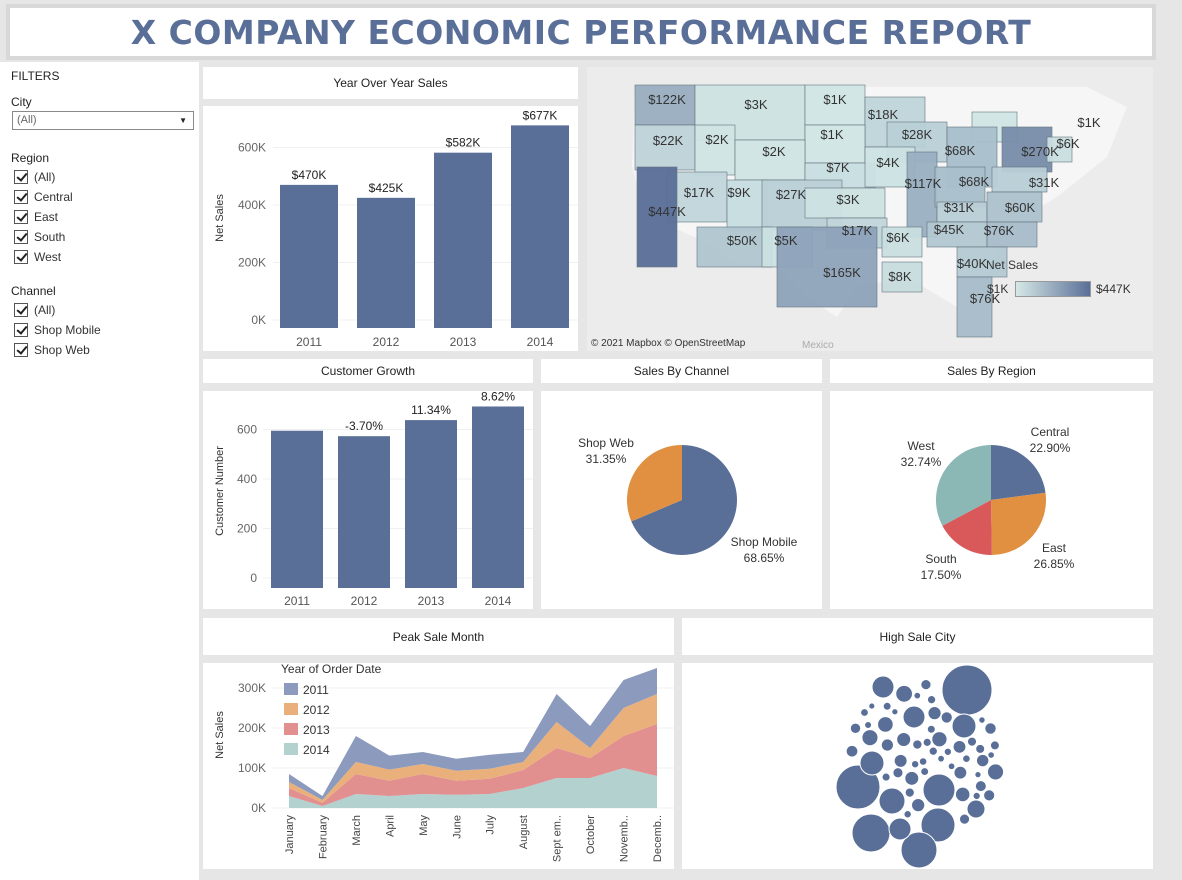  What do you see at coordinates (45, 177) in the screenshot?
I see `region-option-label: (All)` at bounding box center [45, 177].